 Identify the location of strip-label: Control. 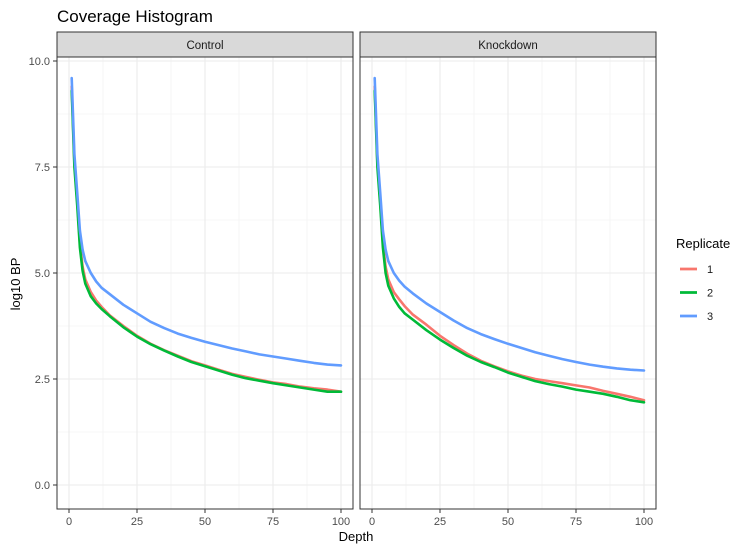
(204, 46).